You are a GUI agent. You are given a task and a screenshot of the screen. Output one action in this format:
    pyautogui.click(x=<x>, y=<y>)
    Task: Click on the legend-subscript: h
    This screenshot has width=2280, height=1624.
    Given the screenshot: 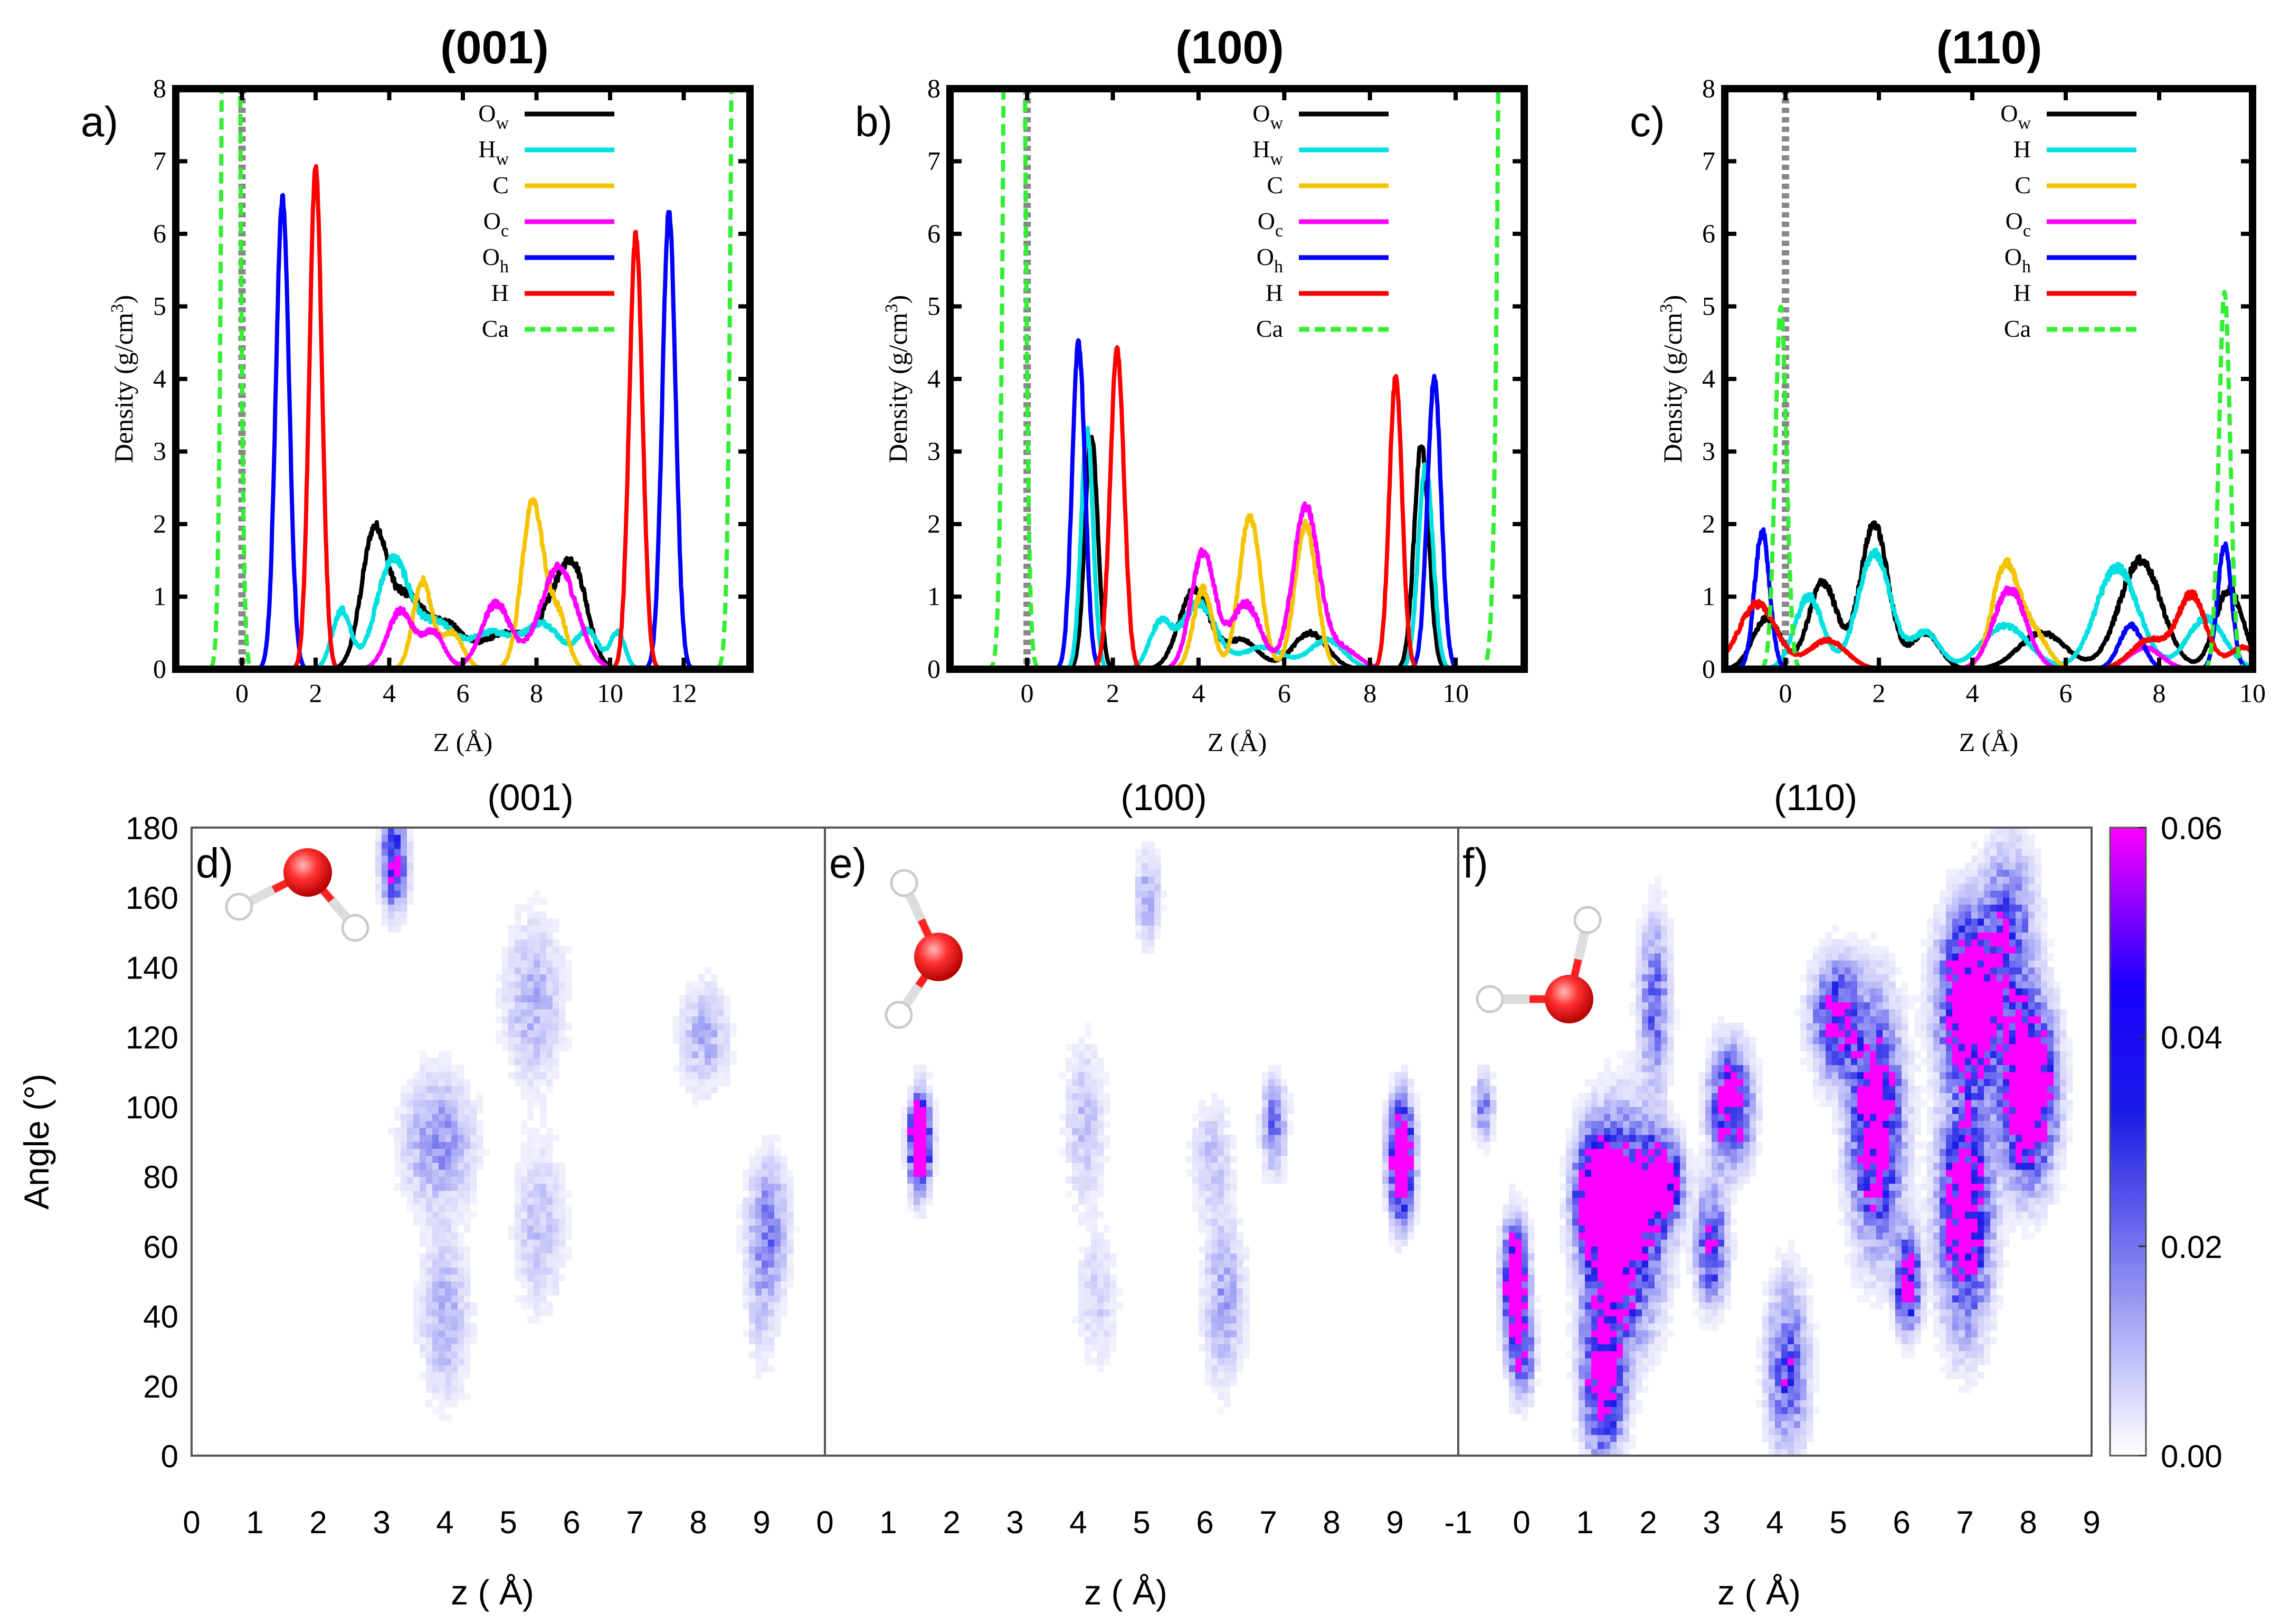 What is the action you would take?
    pyautogui.click(x=504, y=267)
    